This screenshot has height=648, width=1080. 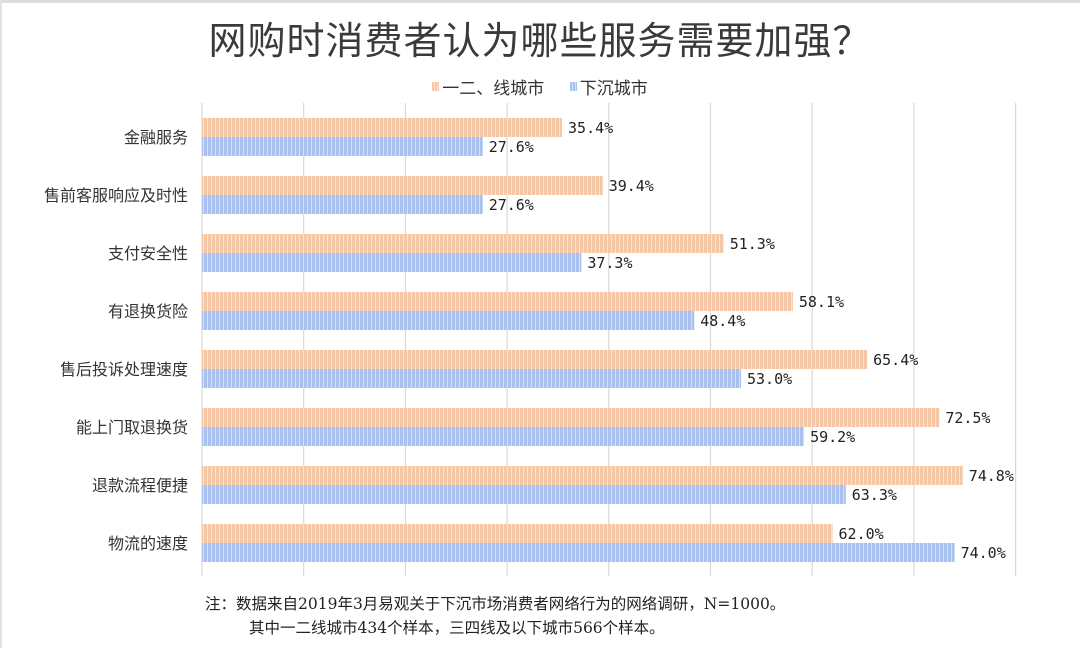 What do you see at coordinates (116, 195) in the screenshot?
I see `category-label: 售前客服响应及时性` at bounding box center [116, 195].